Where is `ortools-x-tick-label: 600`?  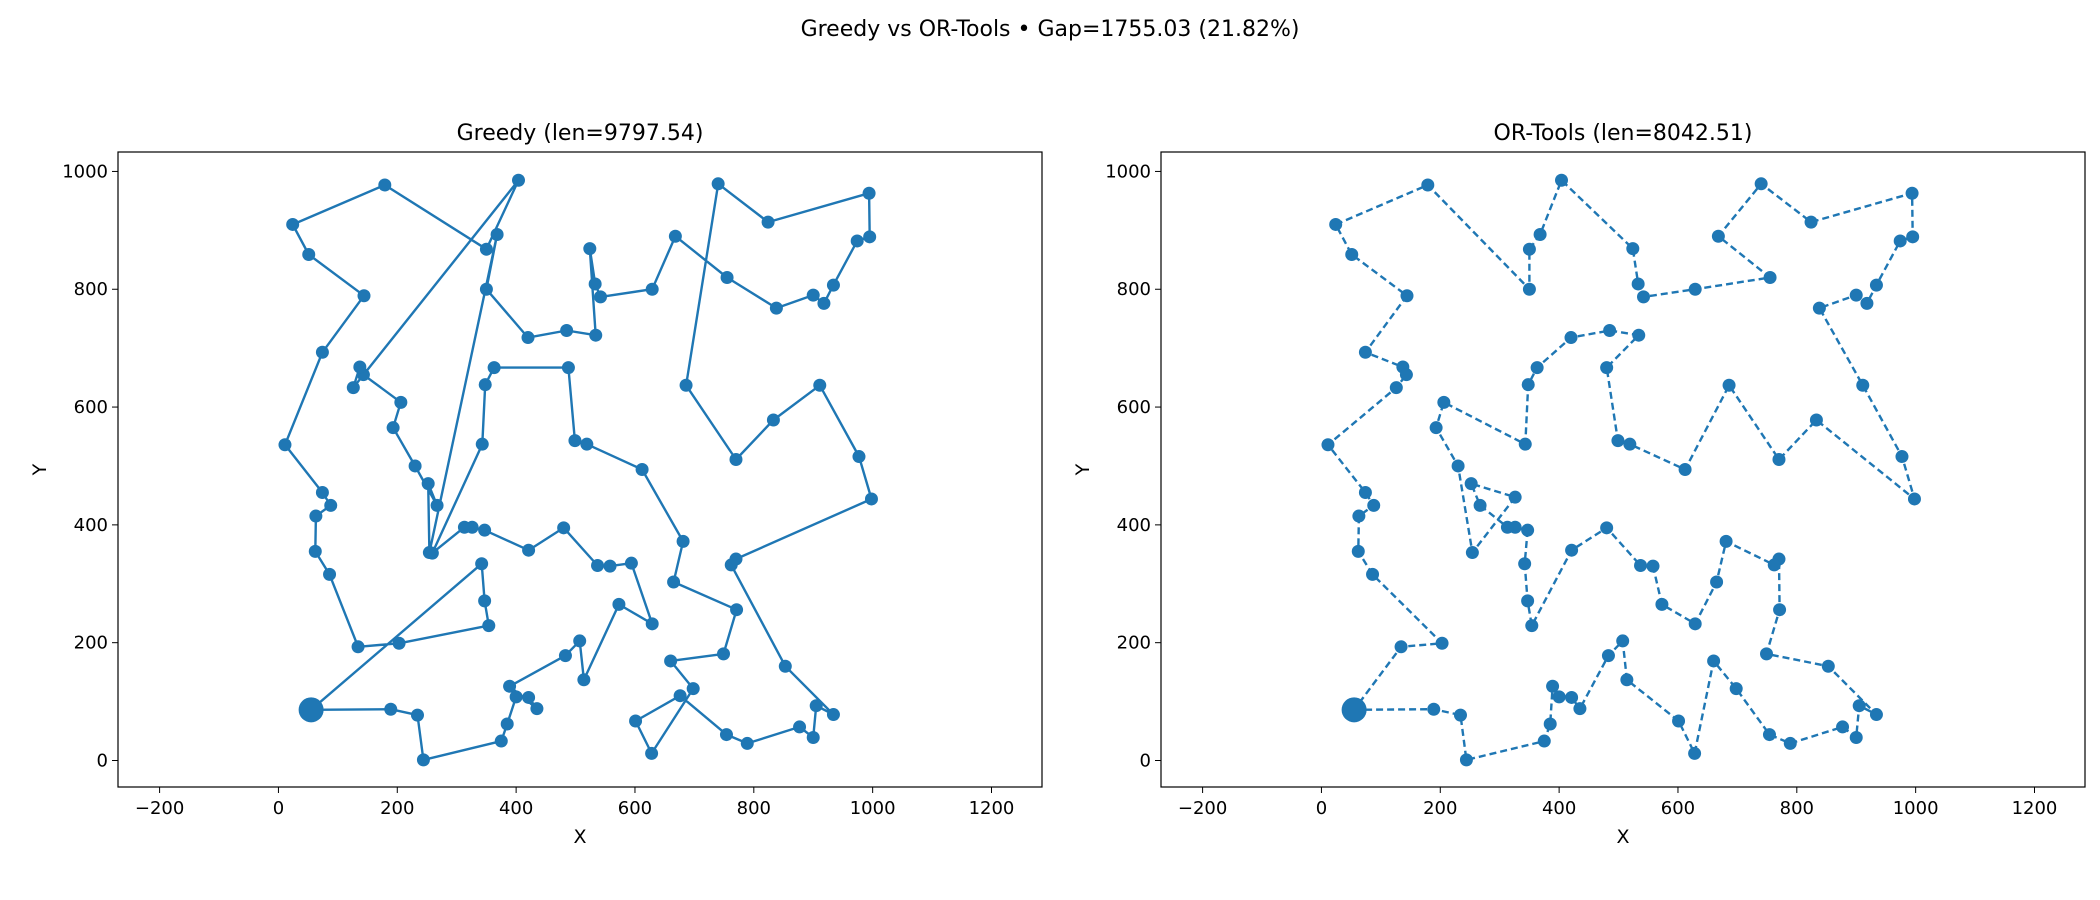
ortools-x-tick-label: 600 is located at coordinates (1678, 808).